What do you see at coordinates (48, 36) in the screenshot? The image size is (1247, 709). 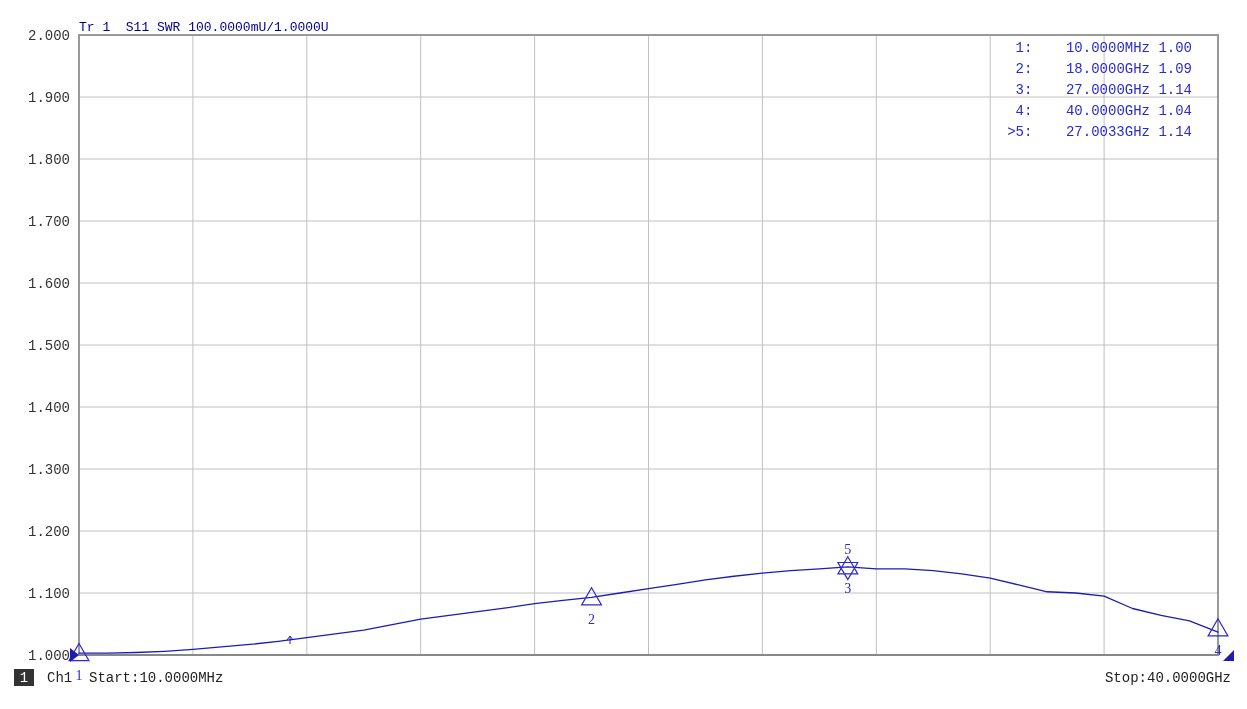 I see `y-tick-label: 2.000` at bounding box center [48, 36].